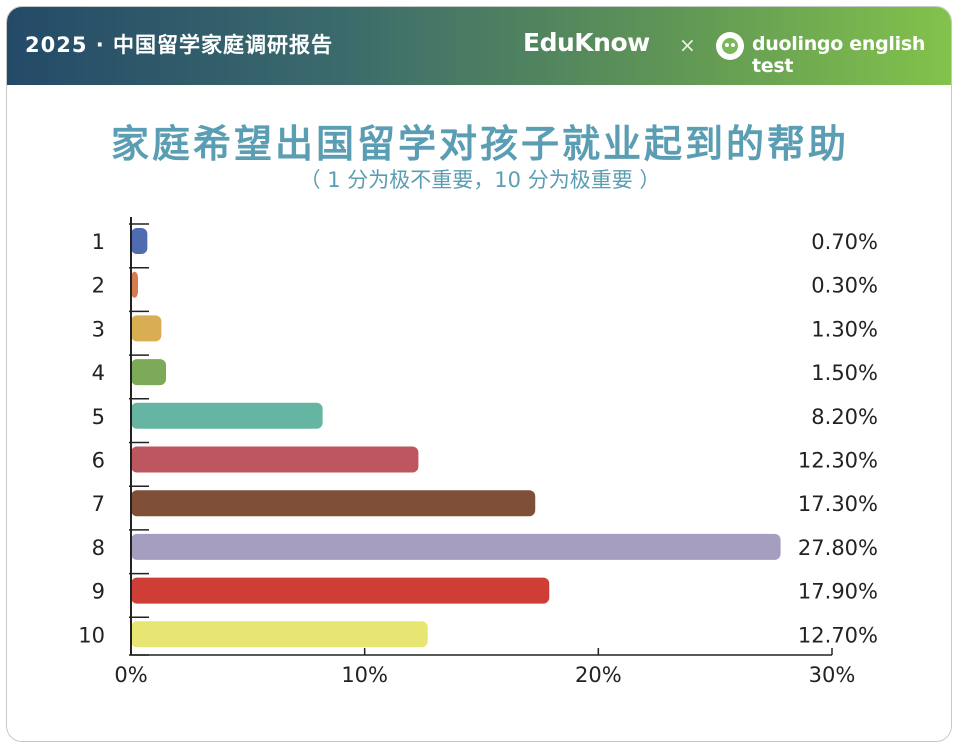 This screenshot has width=960, height=750. Describe the element at coordinates (844, 242) in the screenshot. I see `value-label-1: 0.70%` at that location.